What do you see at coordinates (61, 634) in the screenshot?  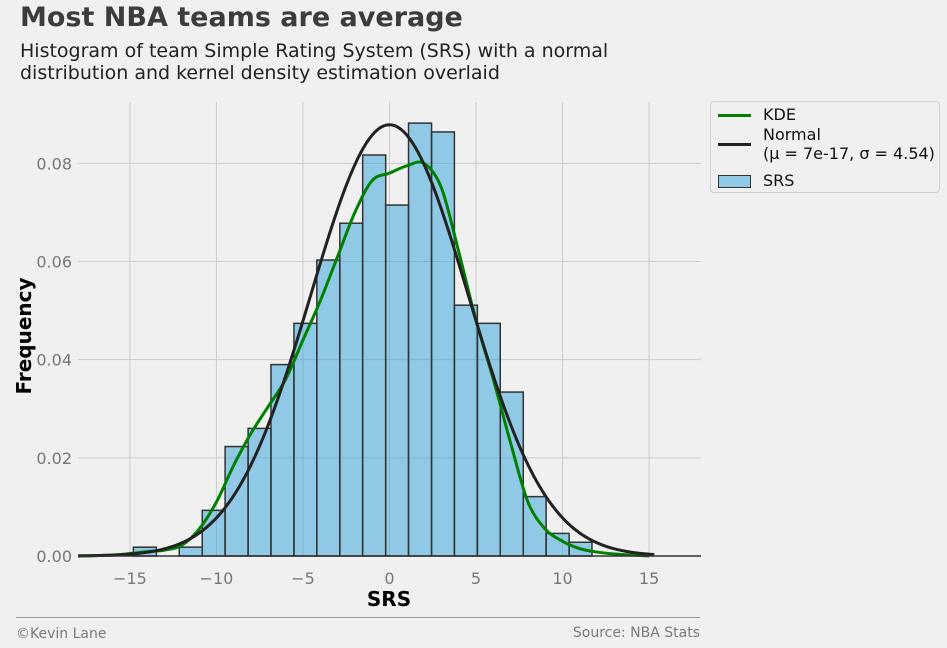 I see `footer-credit: ©Kevin Lane` at bounding box center [61, 634].